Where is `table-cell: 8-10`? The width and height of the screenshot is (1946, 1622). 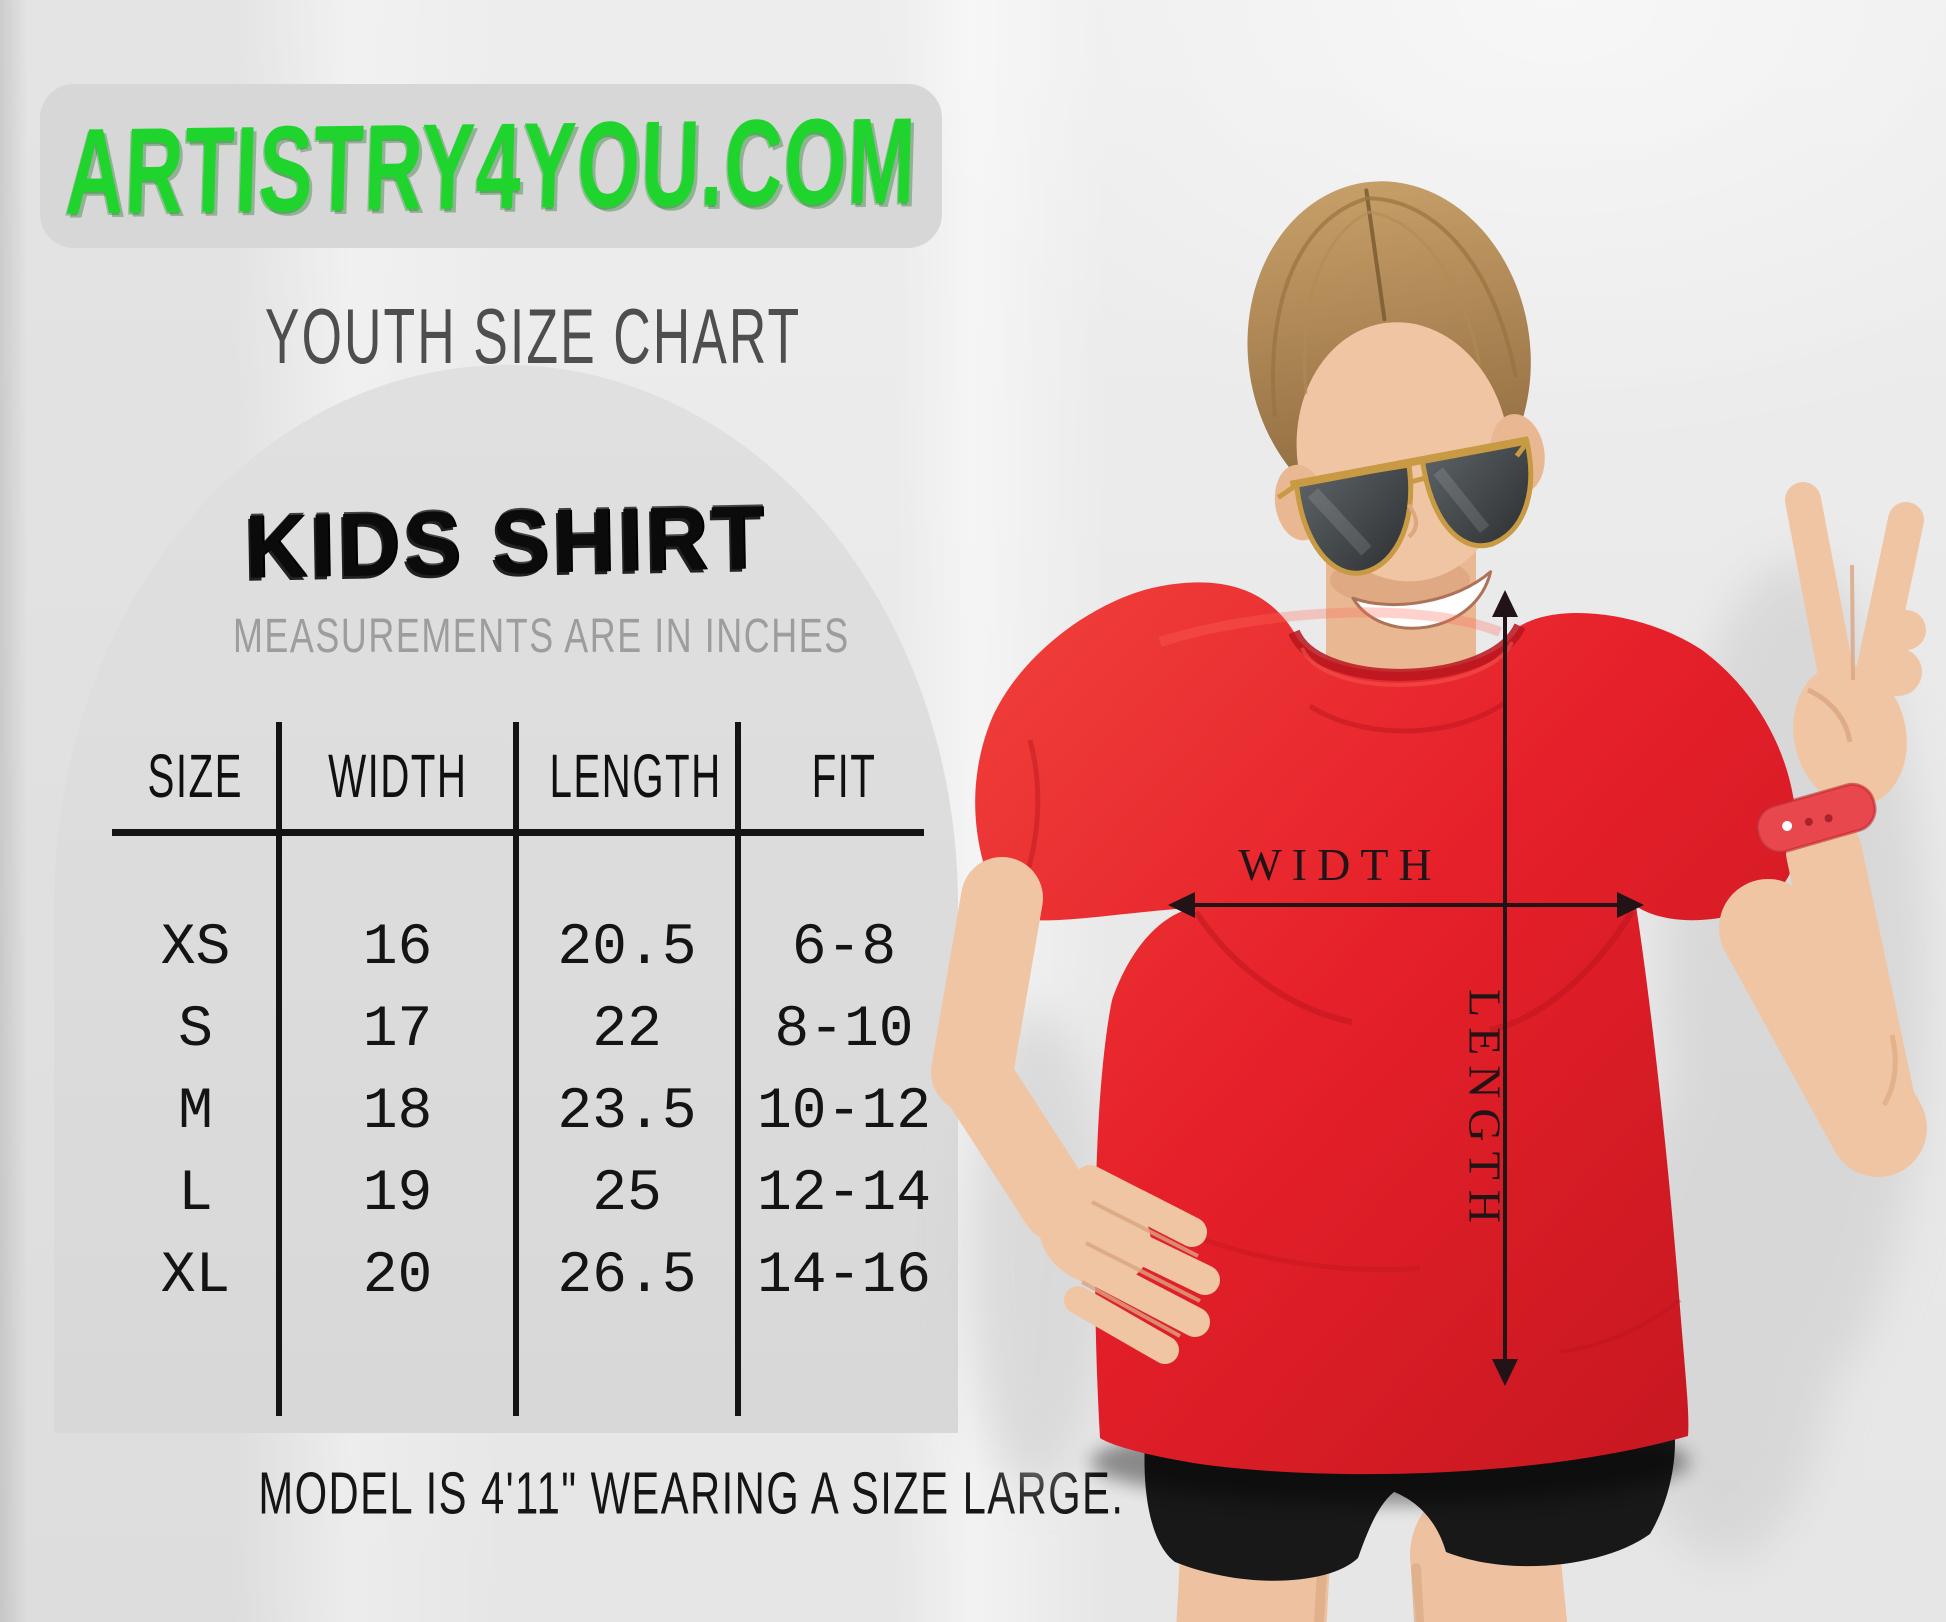
table-cell: 8-10 is located at coordinates (844, 1030).